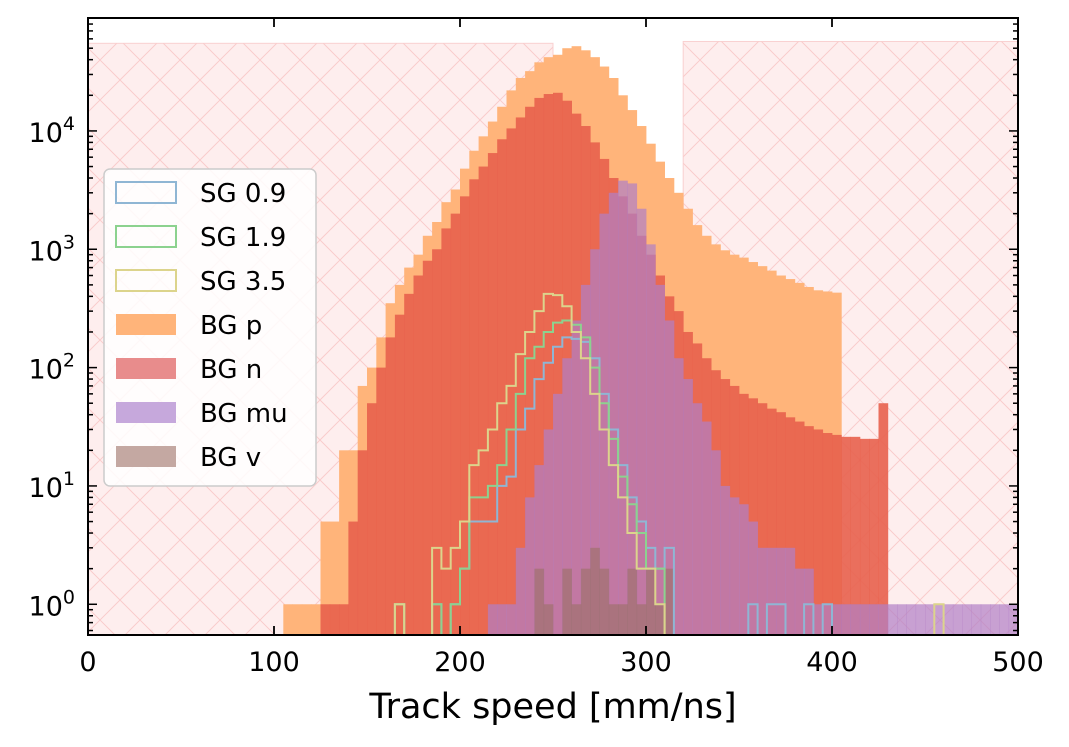 This screenshot has height=747, width=1069. I want to click on legend-label: SG 0.9, so click(243, 194).